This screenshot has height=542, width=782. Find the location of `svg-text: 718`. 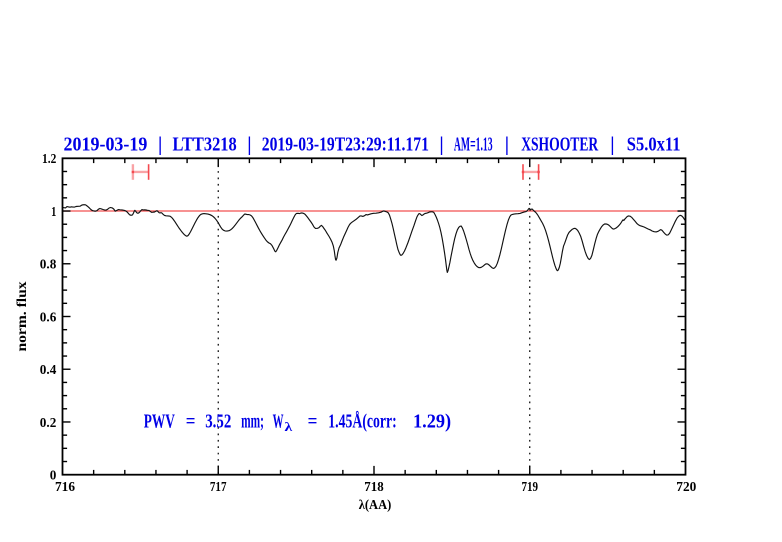

svg-text: 718 is located at coordinates (373, 486).